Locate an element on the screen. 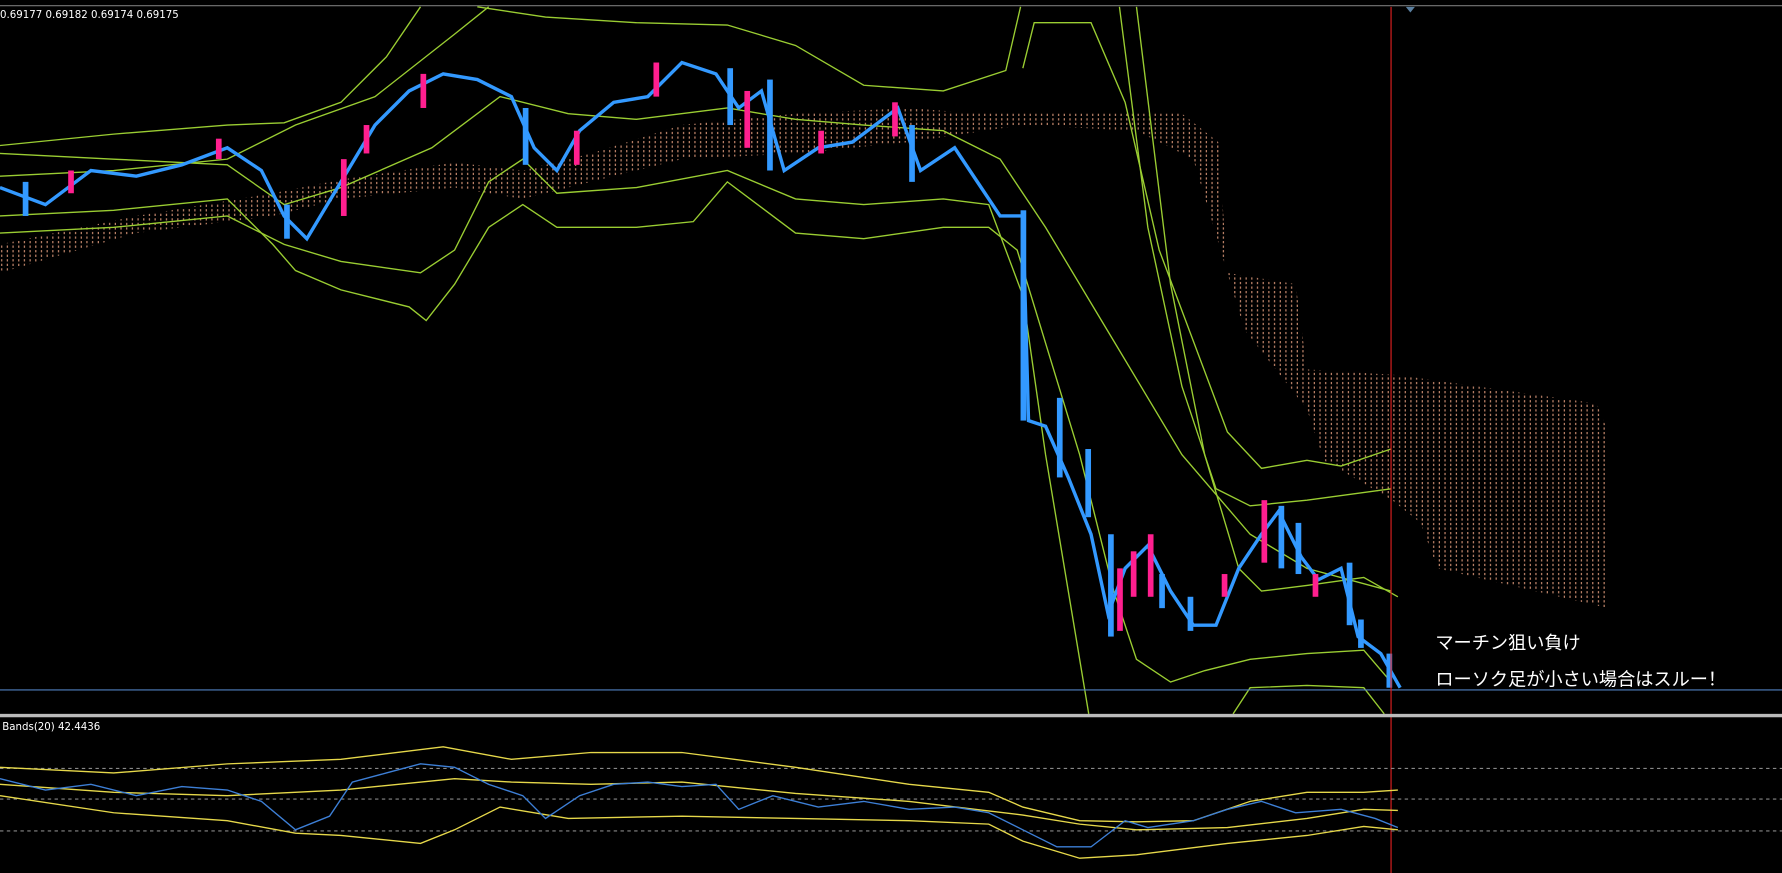 The height and width of the screenshot is (873, 1782). sub-band-lower is located at coordinates (699, 827).